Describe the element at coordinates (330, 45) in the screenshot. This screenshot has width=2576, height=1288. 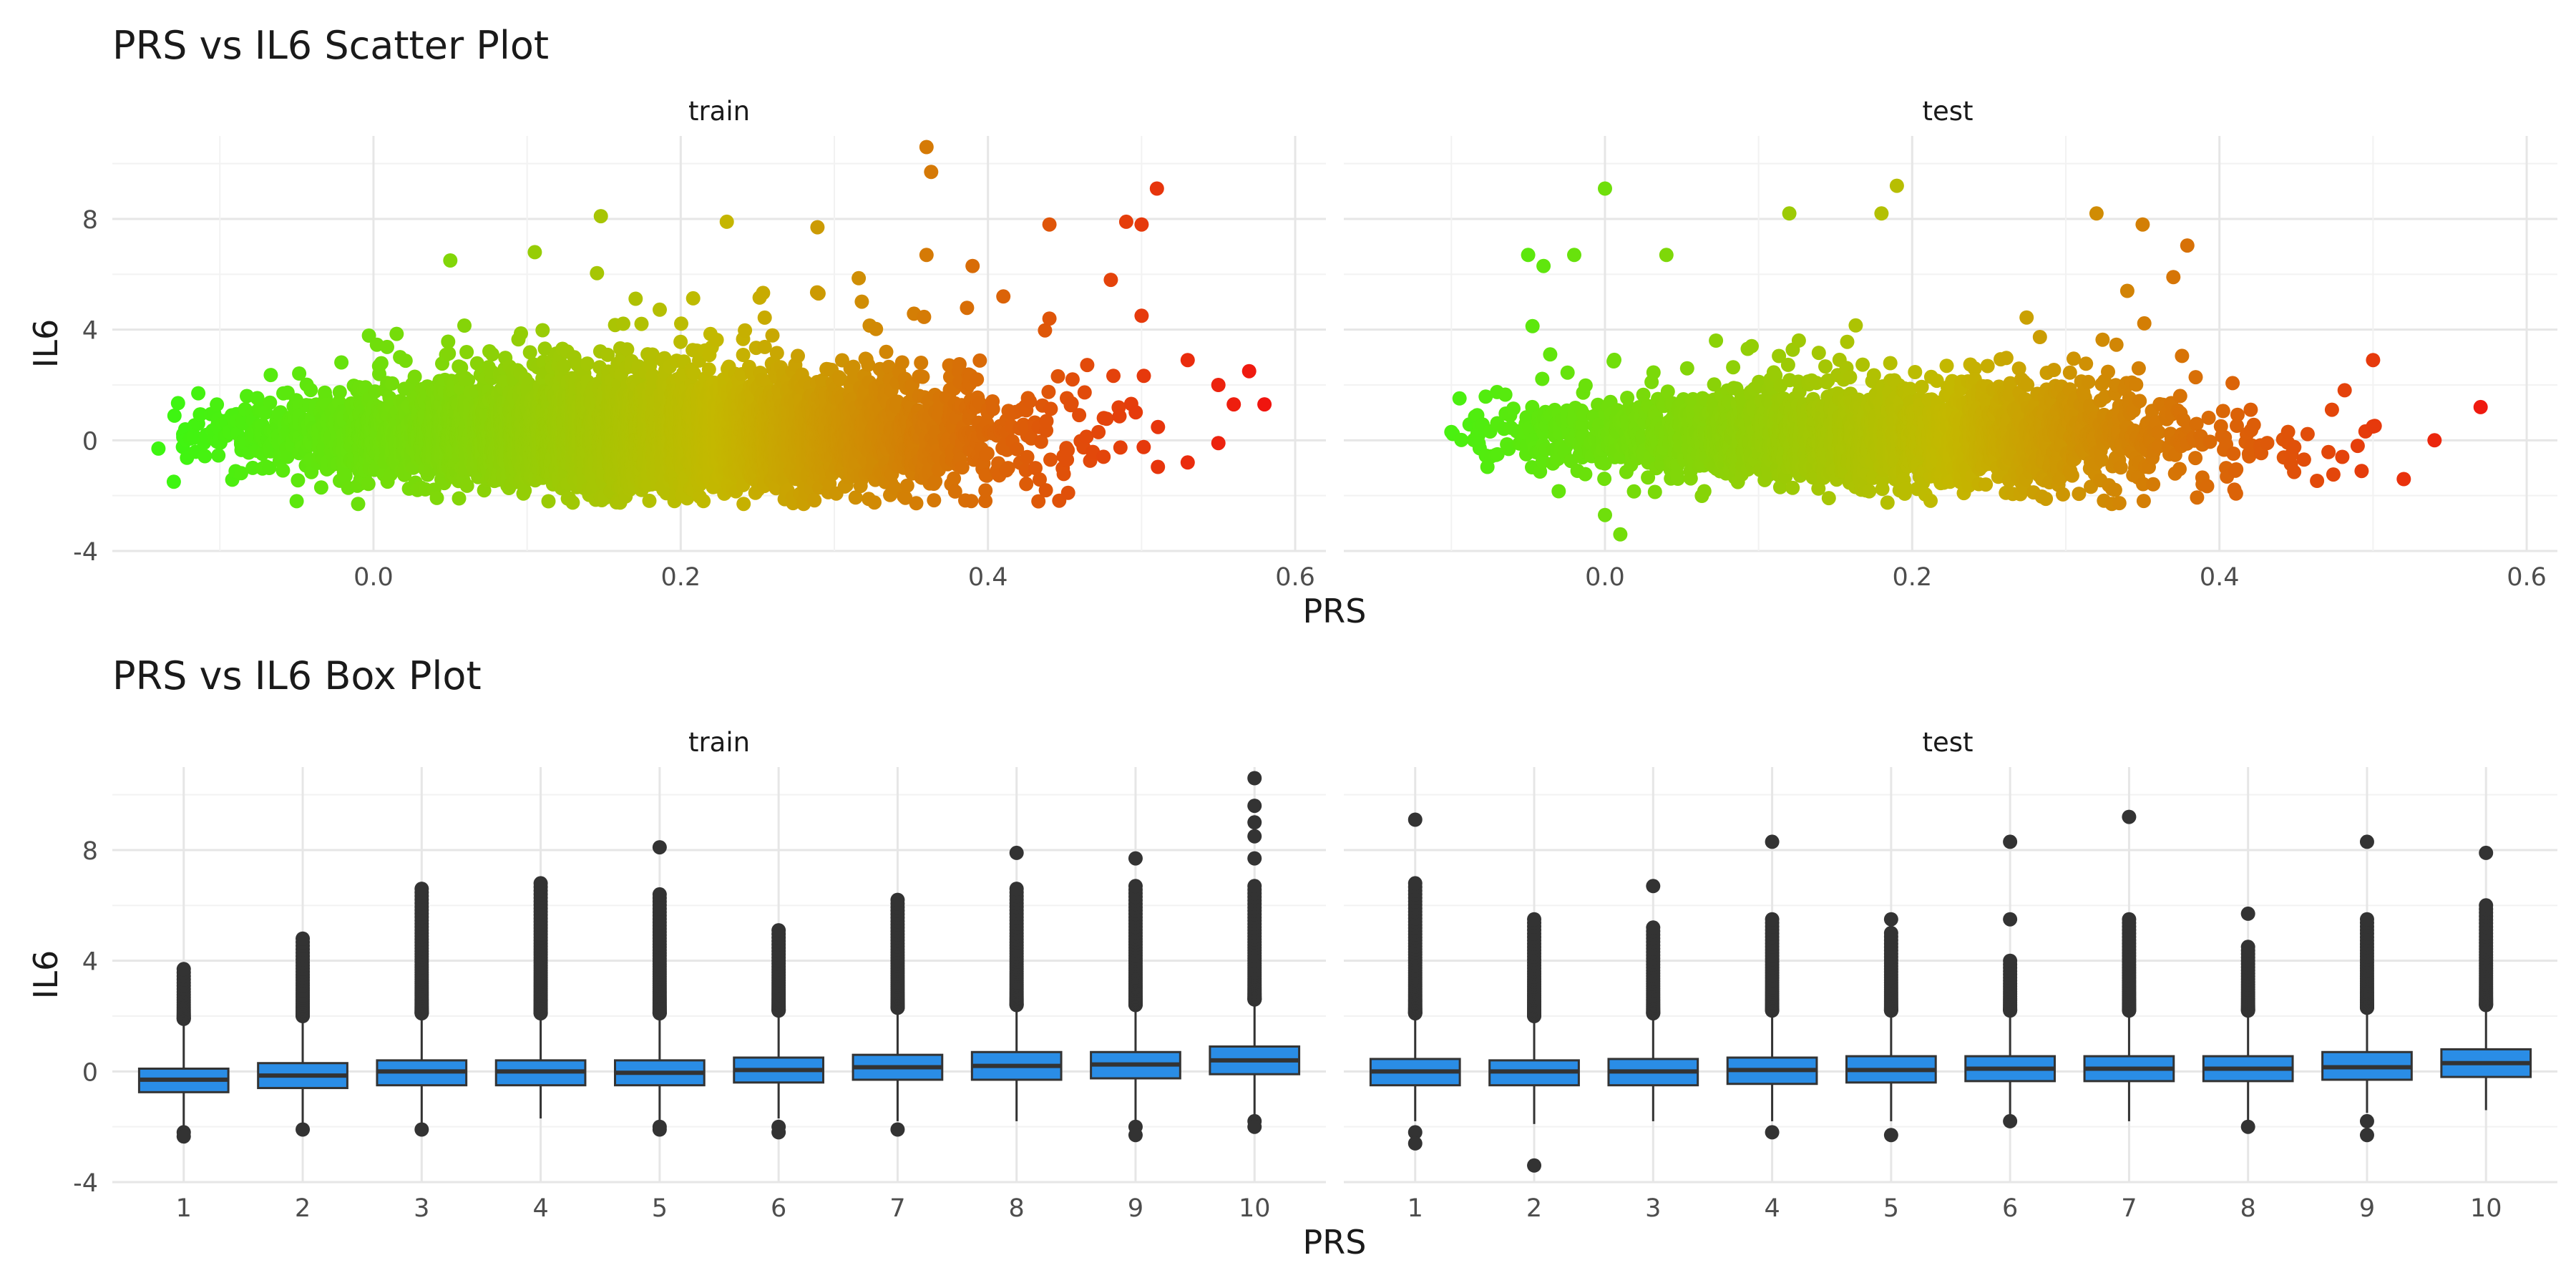
I see `scatter-title: PRS vs IL6 Scatter Plot` at that location.